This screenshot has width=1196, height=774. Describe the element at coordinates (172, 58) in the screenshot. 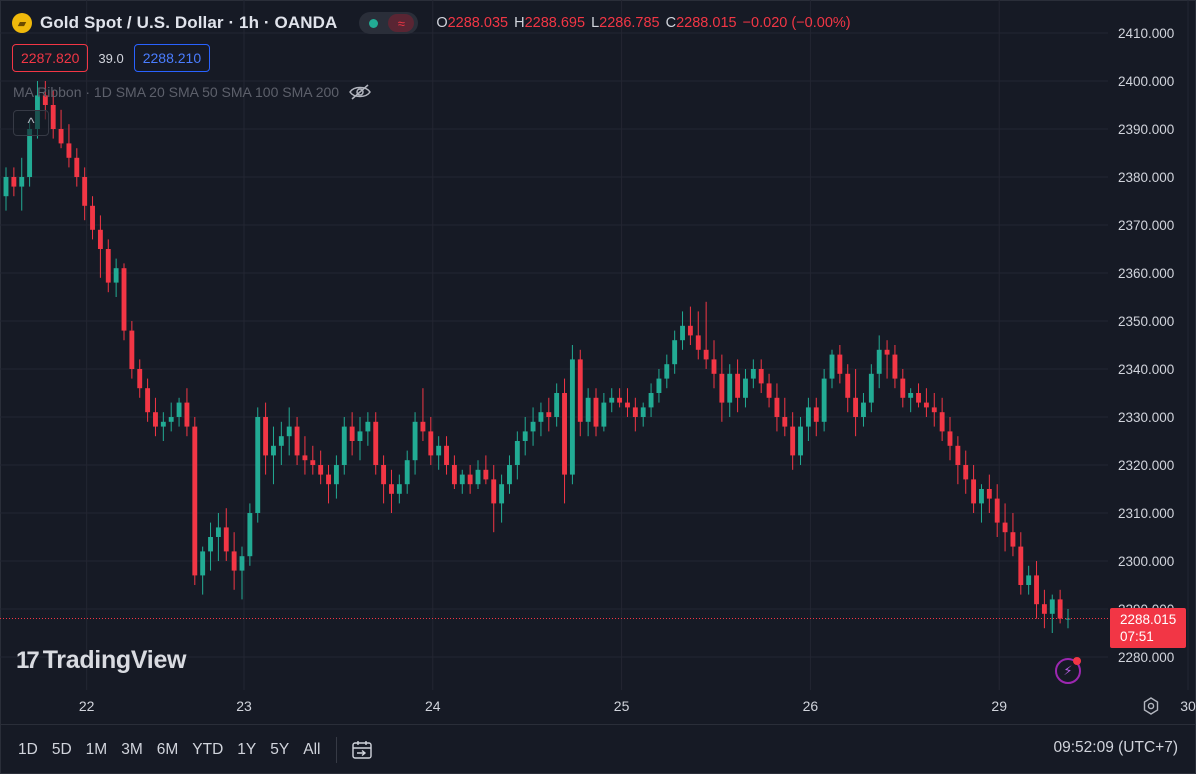

I see `buy-button: 2288.210` at that location.